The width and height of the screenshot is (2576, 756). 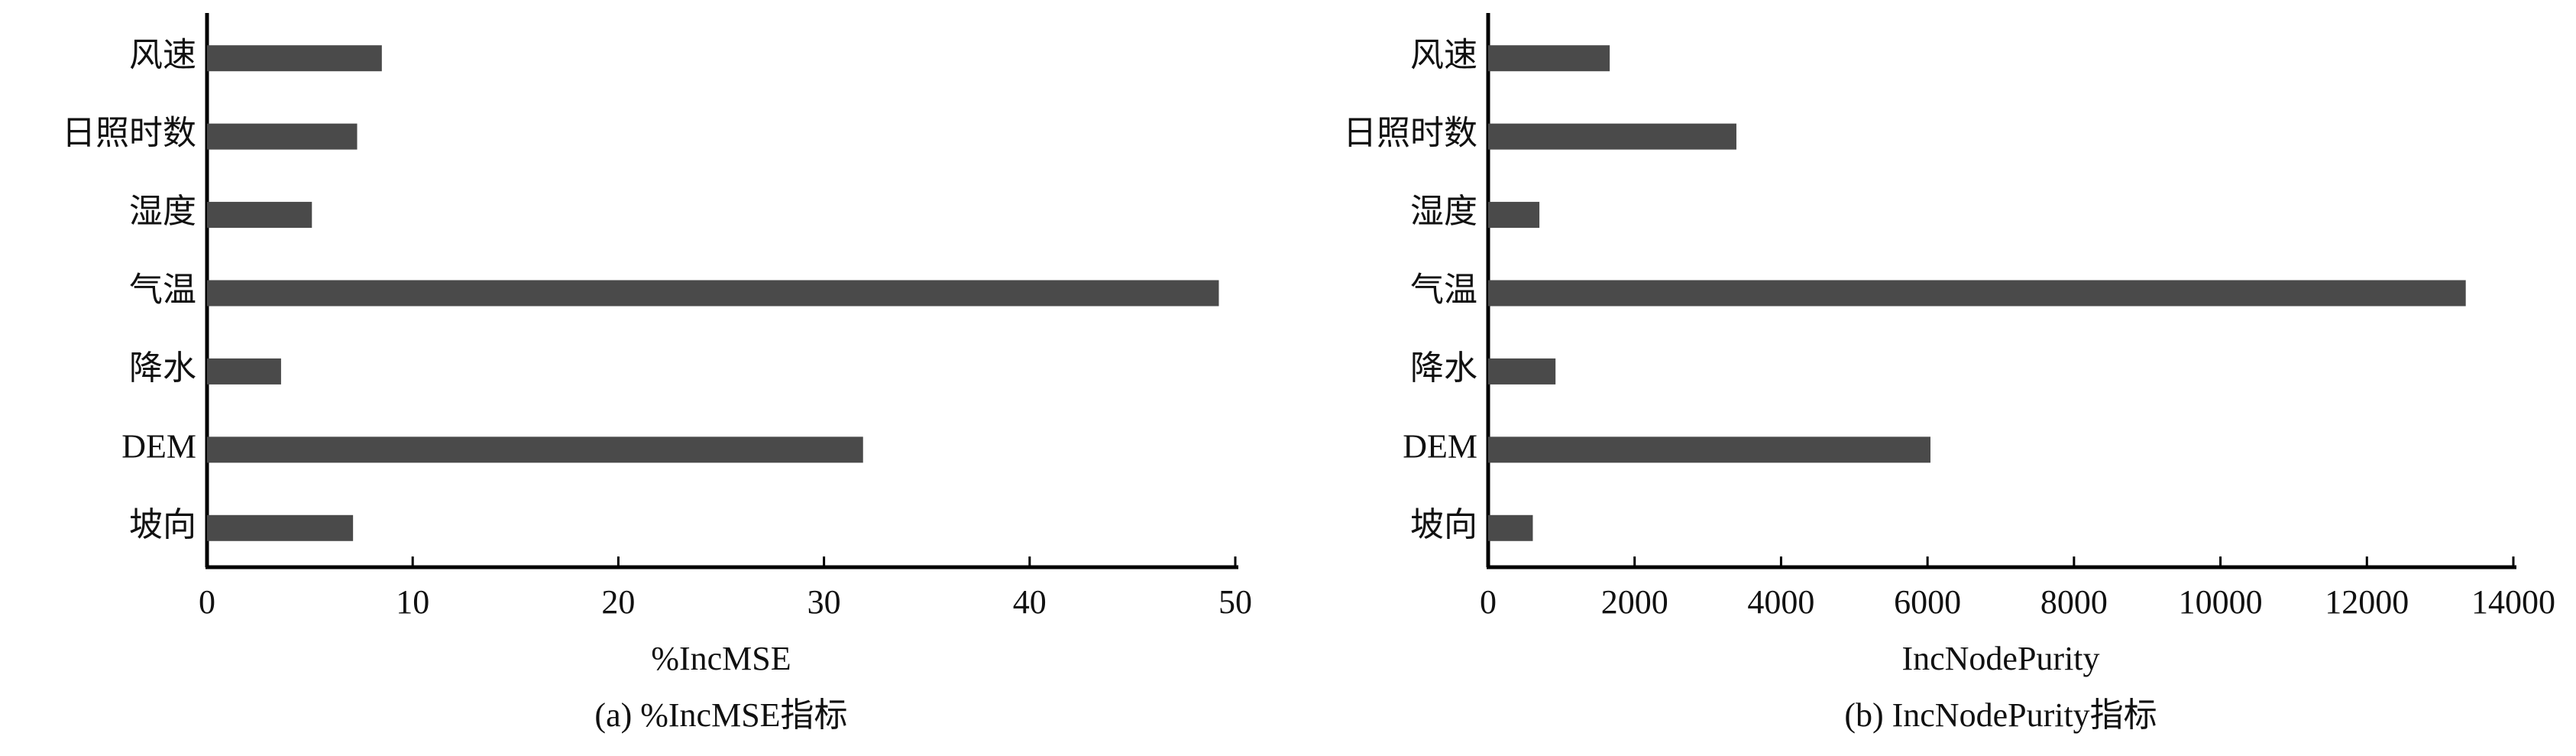 What do you see at coordinates (2000, 715) in the screenshot?
I see `caption: (b) IncNodePurity指标` at bounding box center [2000, 715].